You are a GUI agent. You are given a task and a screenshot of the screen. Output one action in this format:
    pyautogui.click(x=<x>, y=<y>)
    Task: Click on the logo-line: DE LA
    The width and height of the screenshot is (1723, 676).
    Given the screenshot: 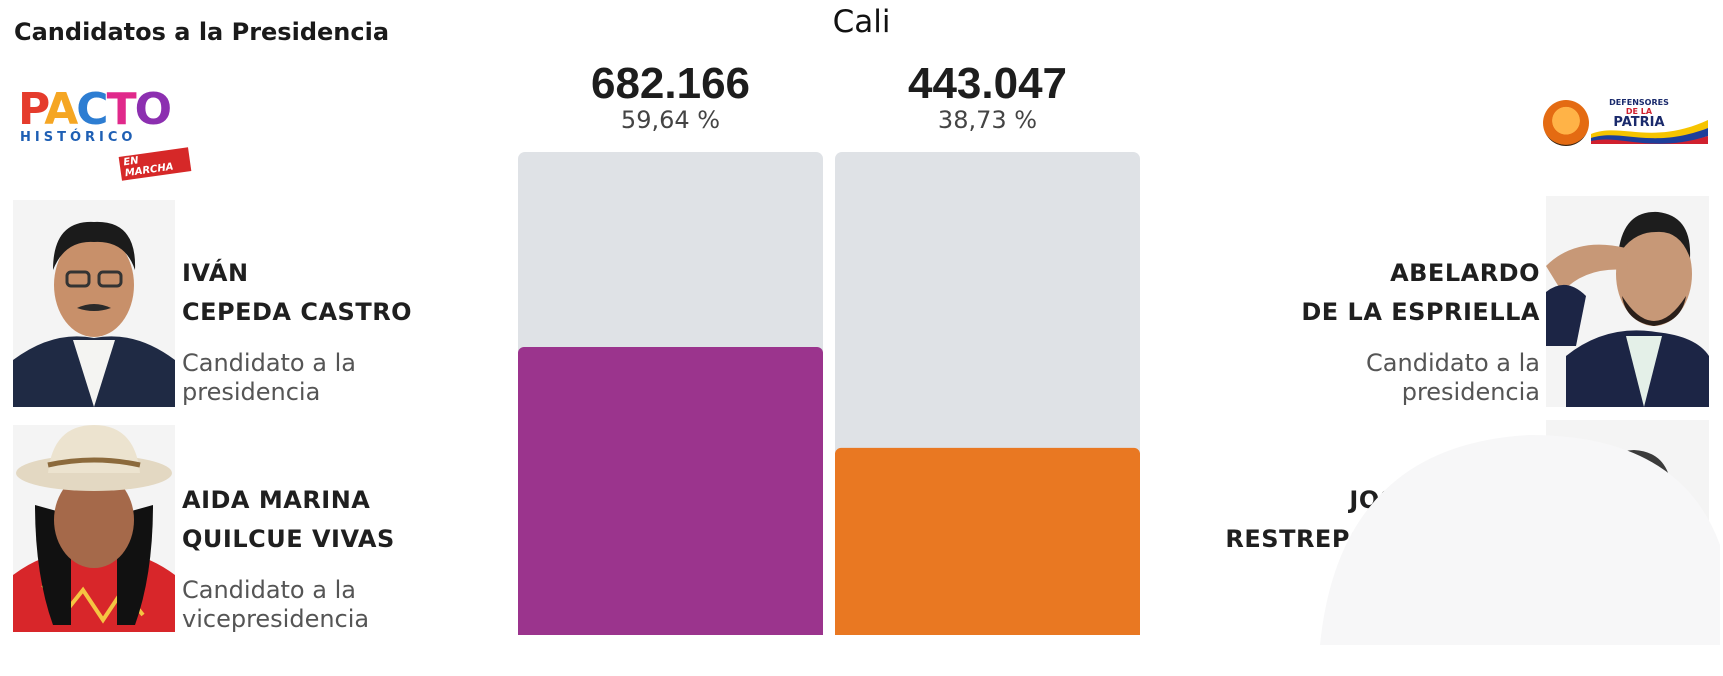 What is the action you would take?
    pyautogui.click(x=1639, y=111)
    